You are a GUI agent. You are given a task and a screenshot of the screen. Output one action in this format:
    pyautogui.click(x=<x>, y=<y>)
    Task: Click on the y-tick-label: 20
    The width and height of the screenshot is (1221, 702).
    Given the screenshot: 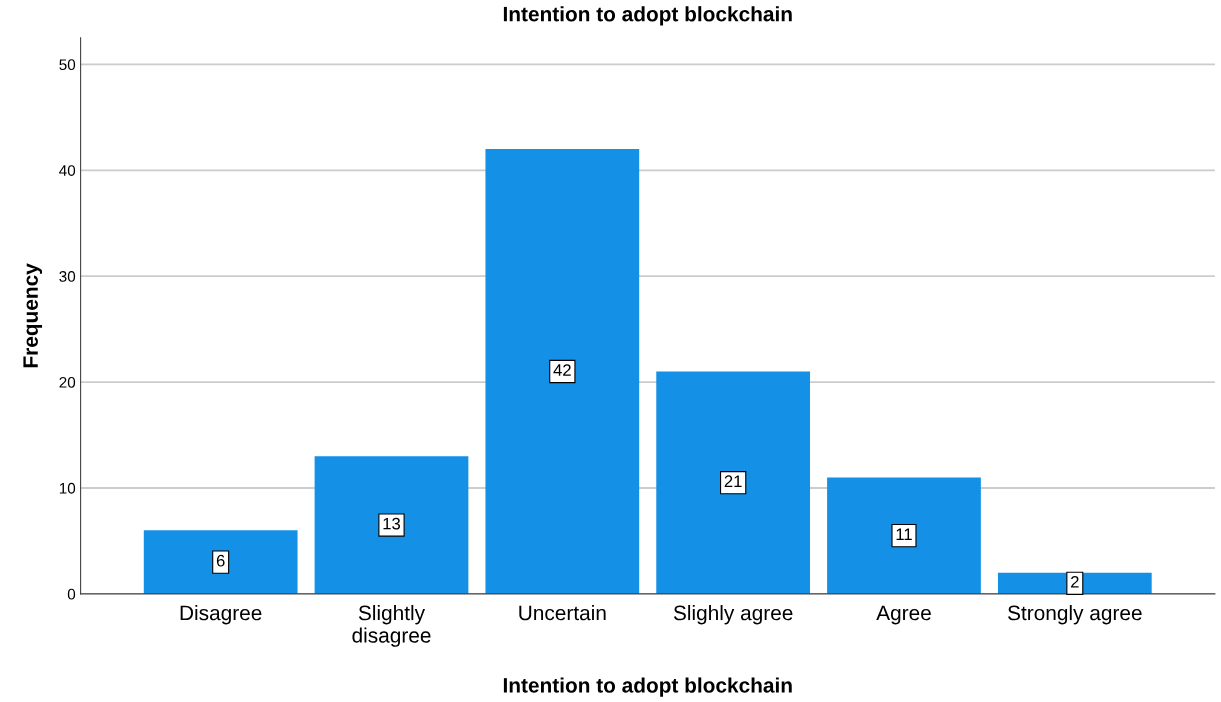 What is the action you would take?
    pyautogui.click(x=67, y=382)
    